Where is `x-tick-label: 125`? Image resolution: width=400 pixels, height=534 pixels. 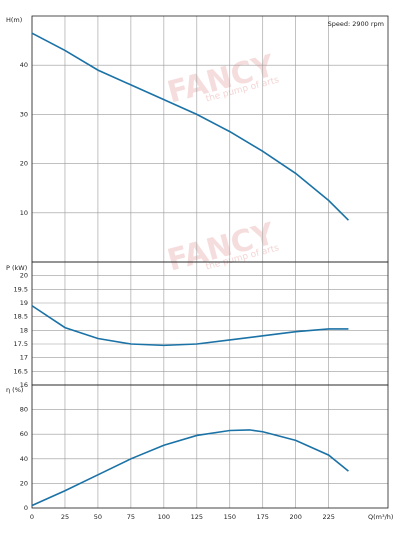 x-tick-label: 125 is located at coordinates (197, 517).